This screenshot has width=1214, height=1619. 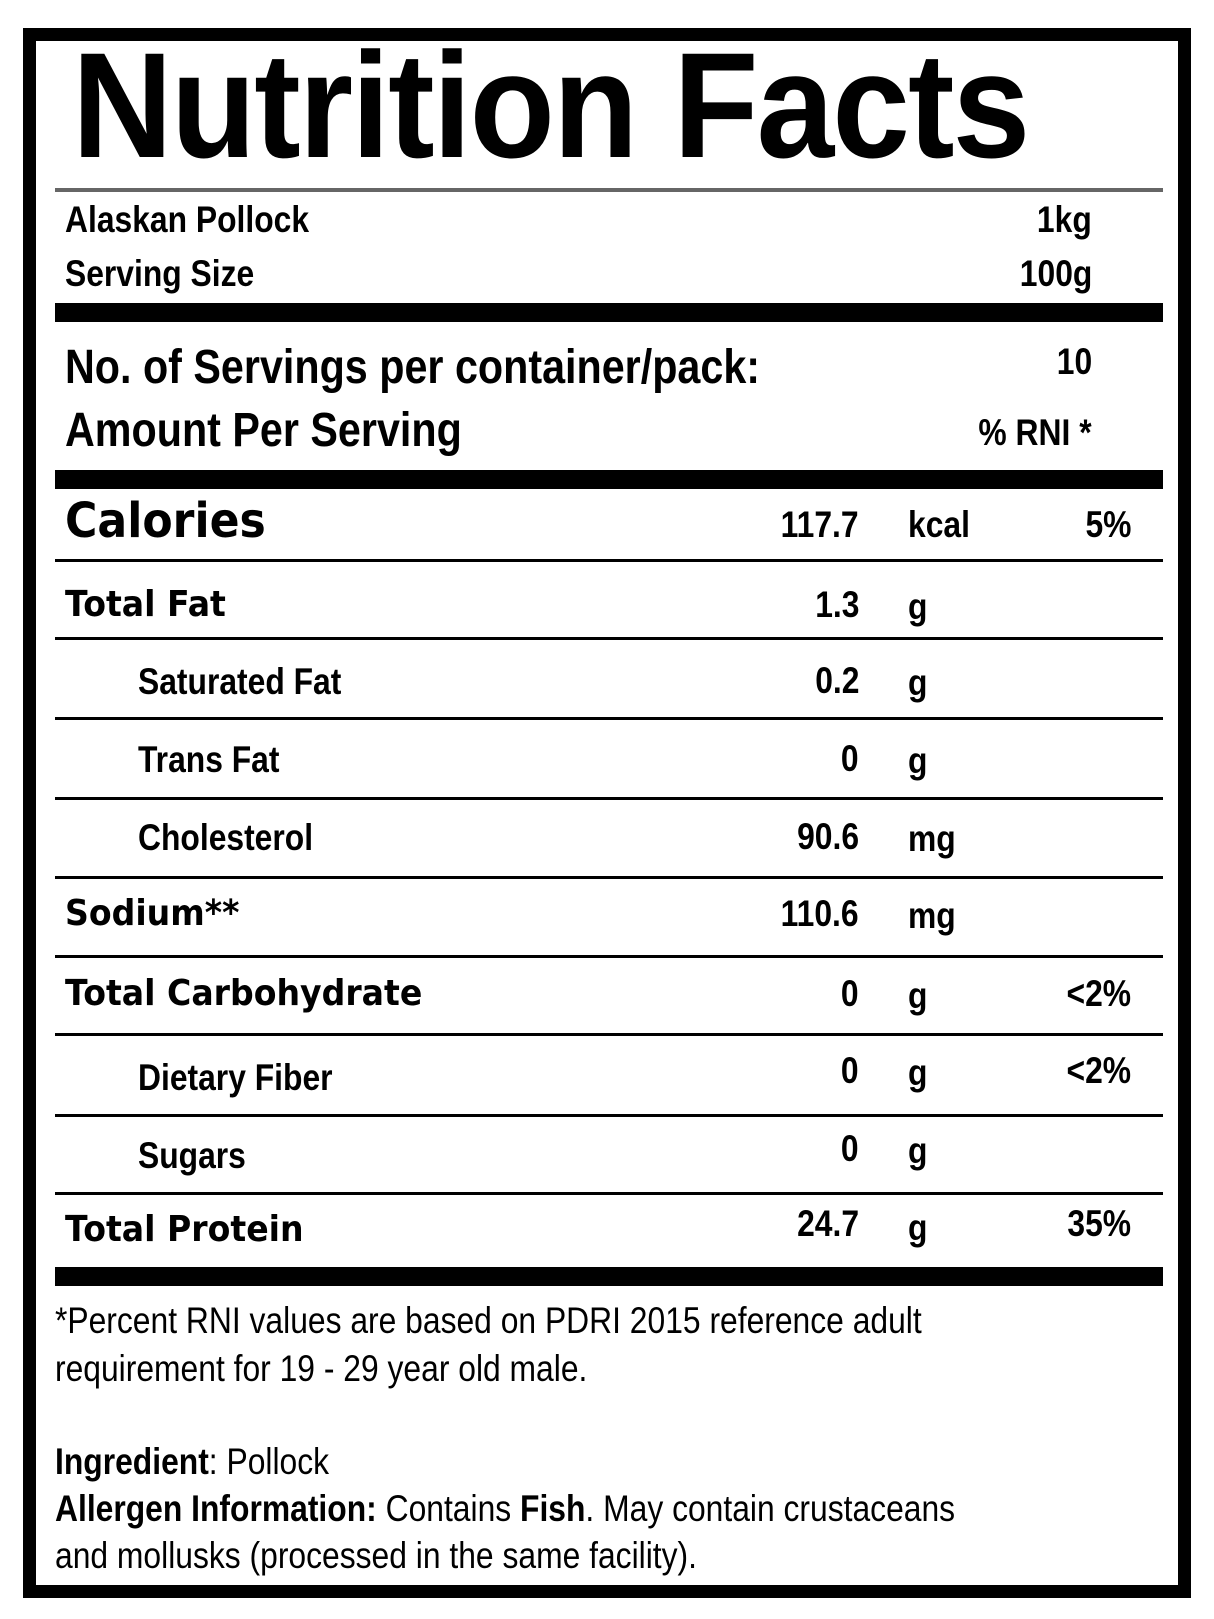 What do you see at coordinates (244, 993) in the screenshot?
I see `total-carbohydrate-label: Total Carbohydrate` at bounding box center [244, 993].